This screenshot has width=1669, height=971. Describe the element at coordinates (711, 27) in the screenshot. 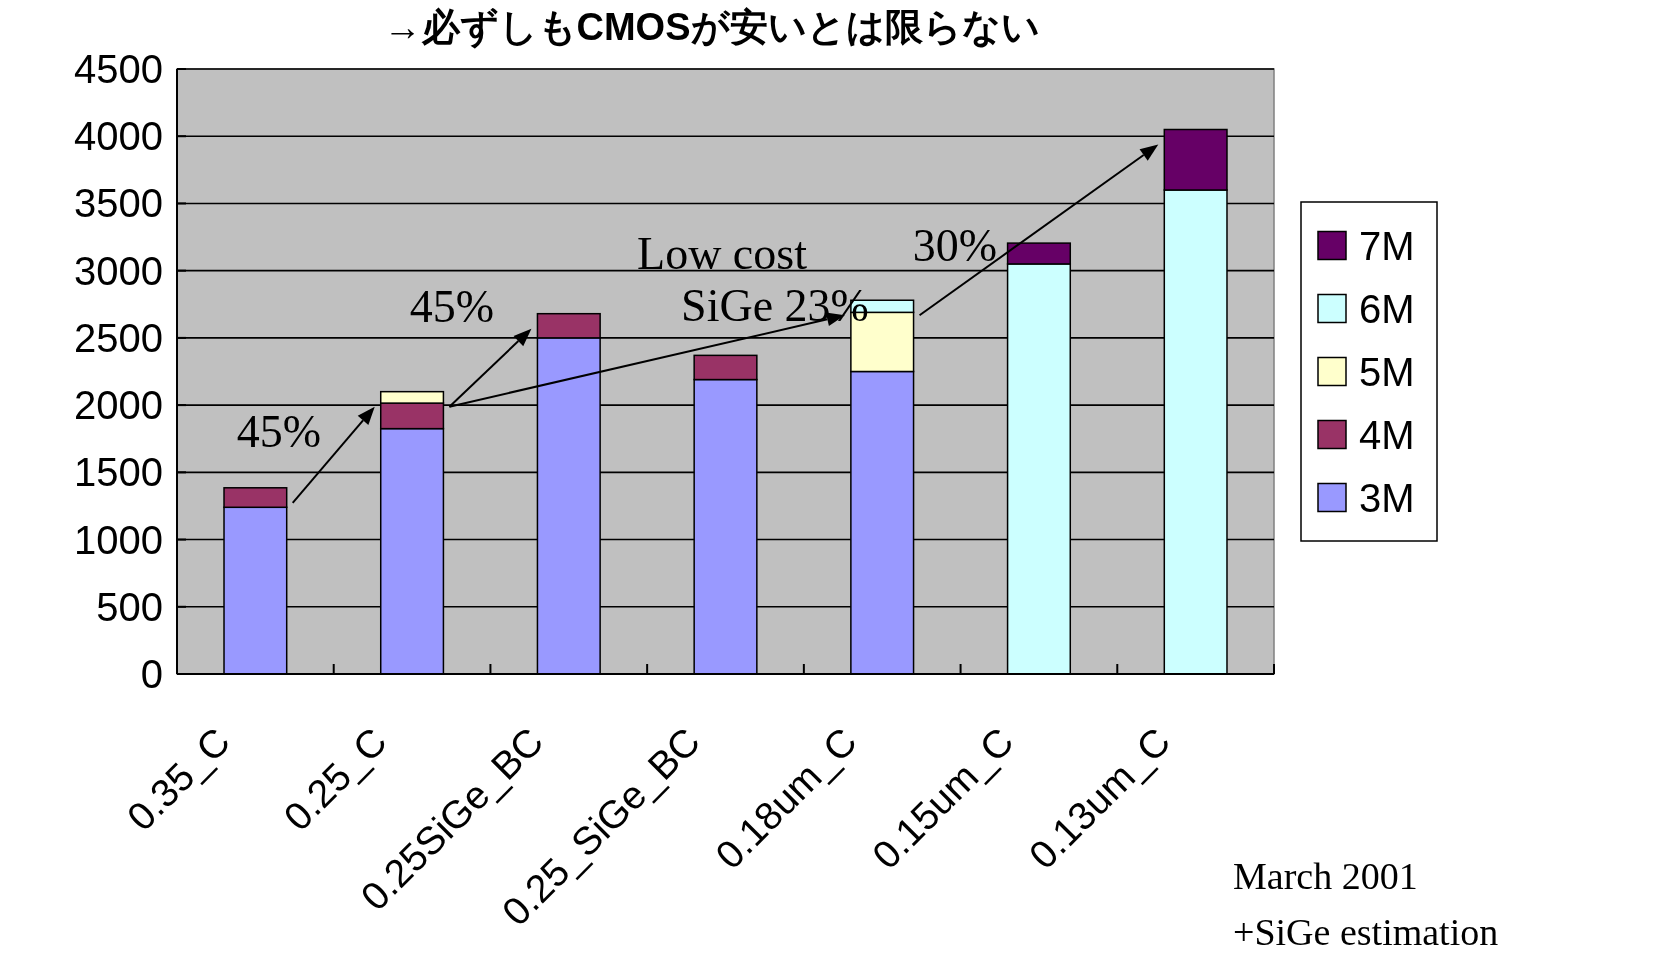

I see `chart-title: →必ずしもCMOSが安いとは限らない` at that location.